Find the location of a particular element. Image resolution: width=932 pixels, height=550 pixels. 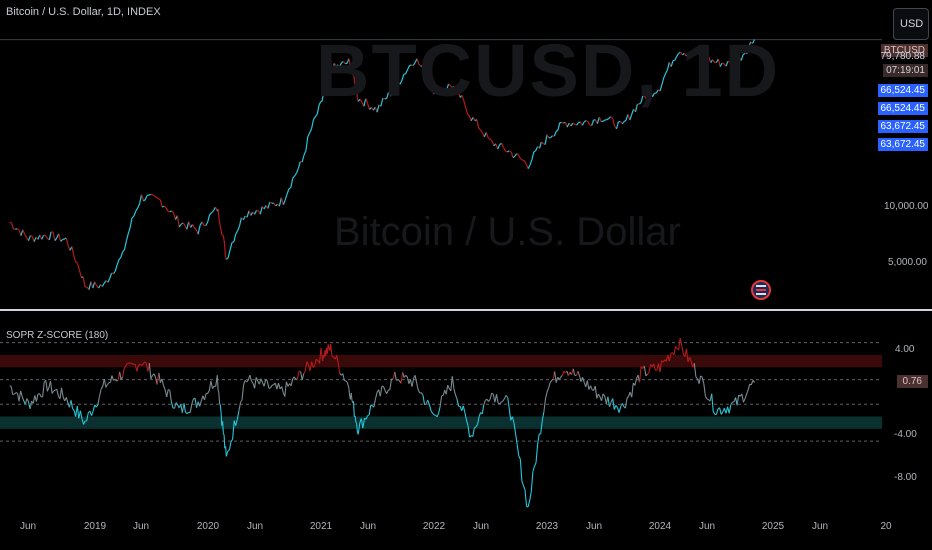

time-tick-label: 2021 is located at coordinates (321, 526).